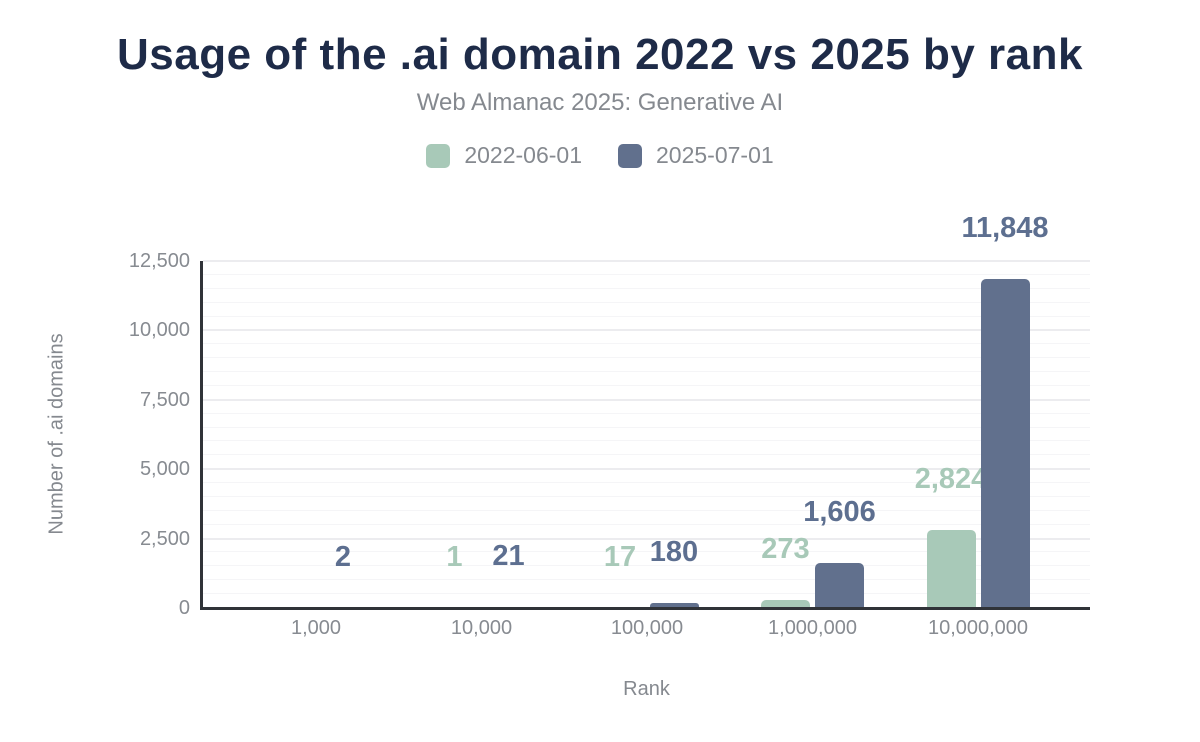 Image resolution: width=1200 pixels, height=742 pixels. I want to click on y-tick-label: 0, so click(184, 608).